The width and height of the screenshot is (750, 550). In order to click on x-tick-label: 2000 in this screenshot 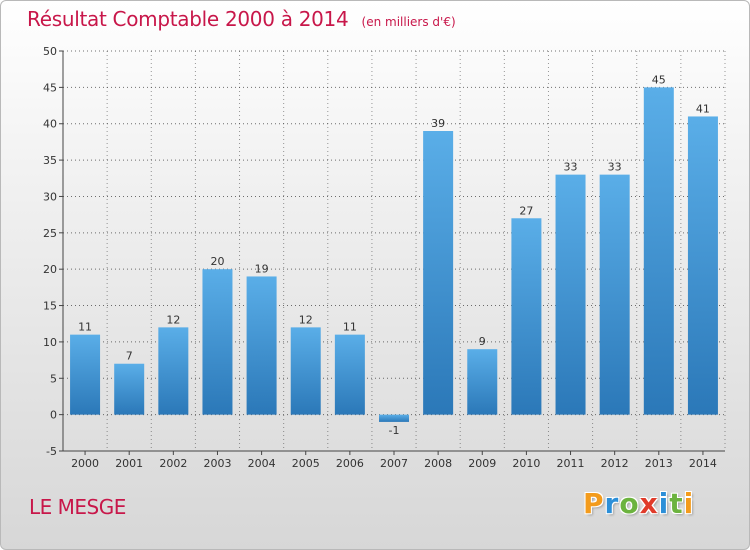, I will do `click(85, 463)`.